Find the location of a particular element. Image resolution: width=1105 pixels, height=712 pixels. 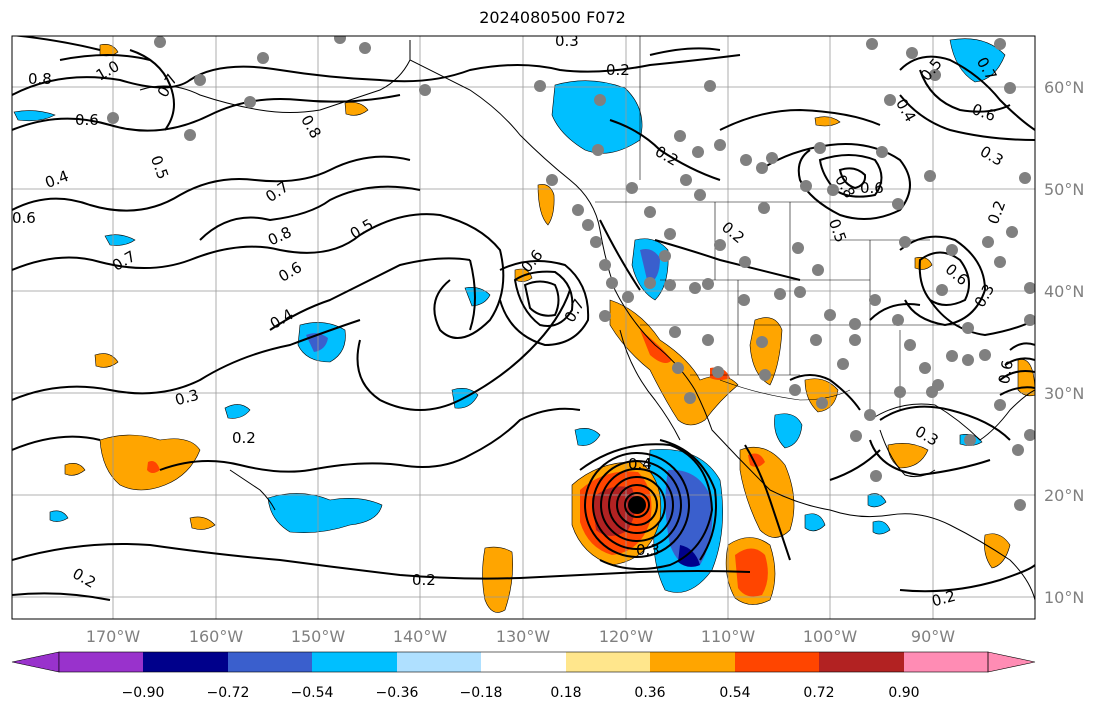

lon-label: 110°W is located at coordinates (728, 636).